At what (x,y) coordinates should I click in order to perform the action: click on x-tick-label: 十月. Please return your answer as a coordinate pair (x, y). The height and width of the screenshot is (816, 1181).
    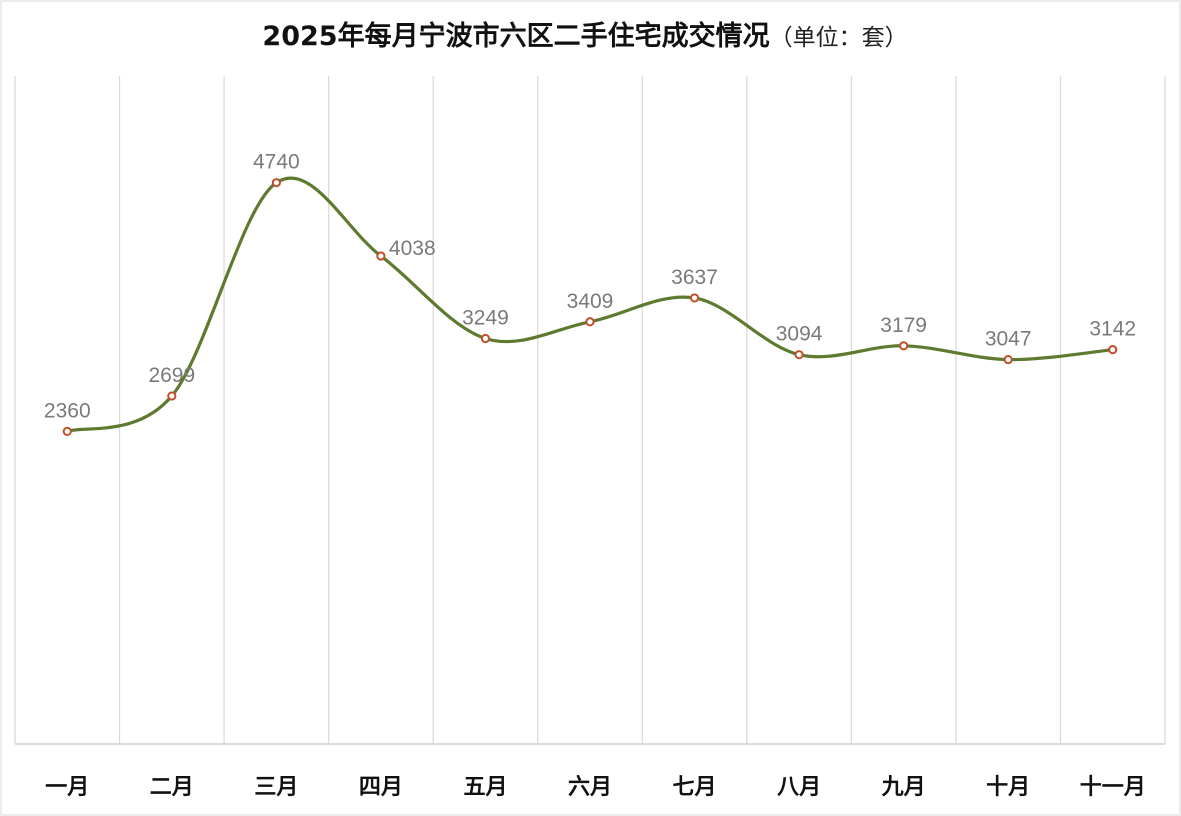
    Looking at the image, I should click on (1008, 787).